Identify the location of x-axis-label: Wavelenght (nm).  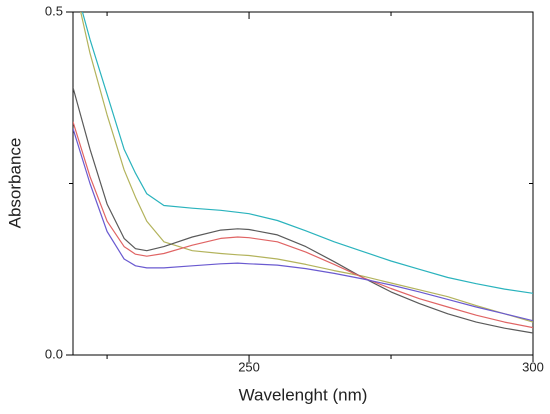
(303, 394).